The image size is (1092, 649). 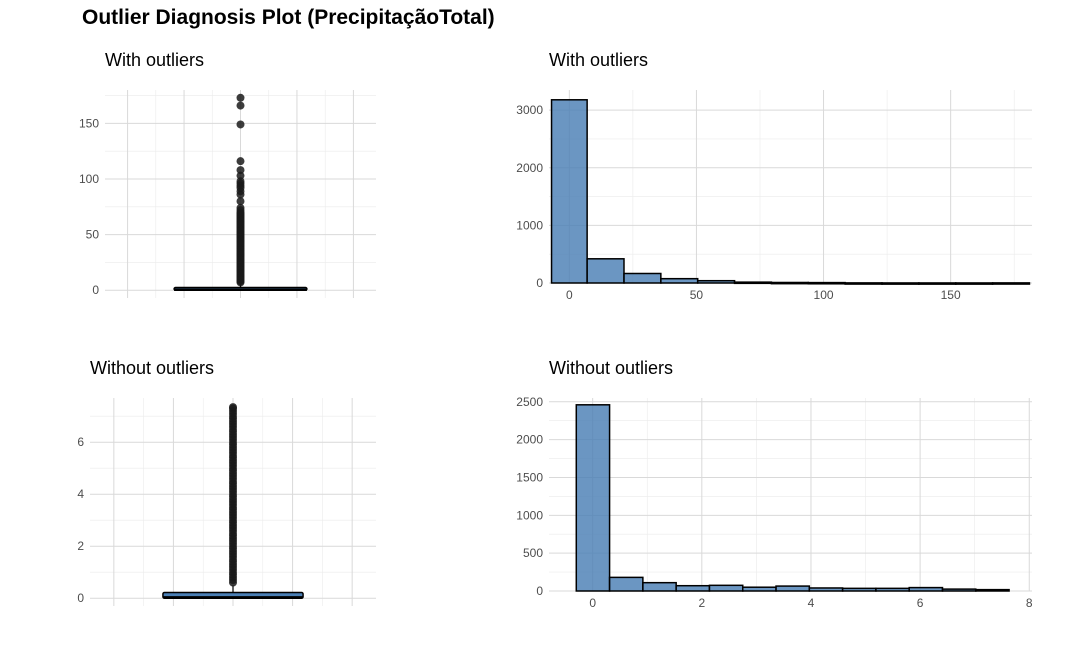 What do you see at coordinates (226, 482) in the screenshot?
I see `panel-boxplot-without-outliers: Without outliers 0 2 4 6` at bounding box center [226, 482].